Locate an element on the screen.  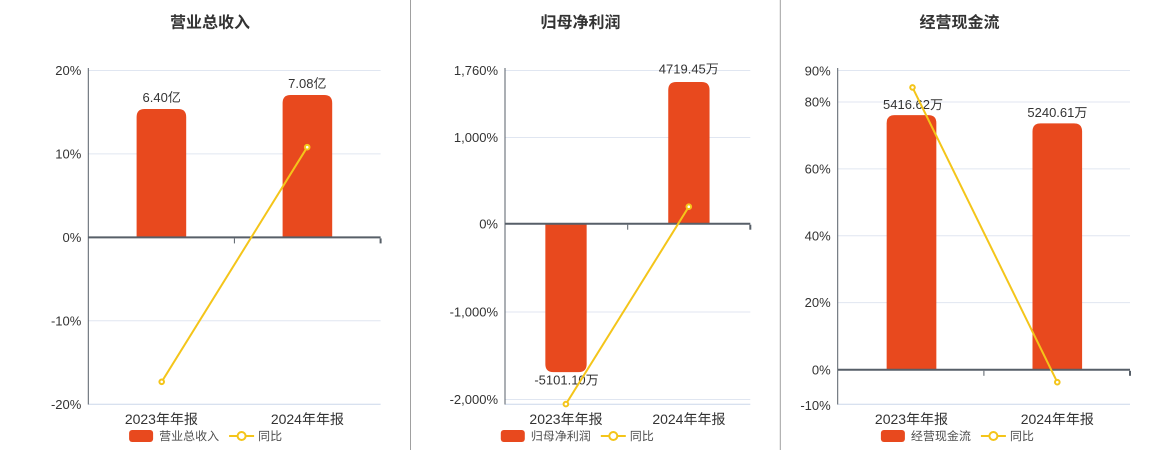
svg-text: -5101.10 is located at coordinates (559, 380).